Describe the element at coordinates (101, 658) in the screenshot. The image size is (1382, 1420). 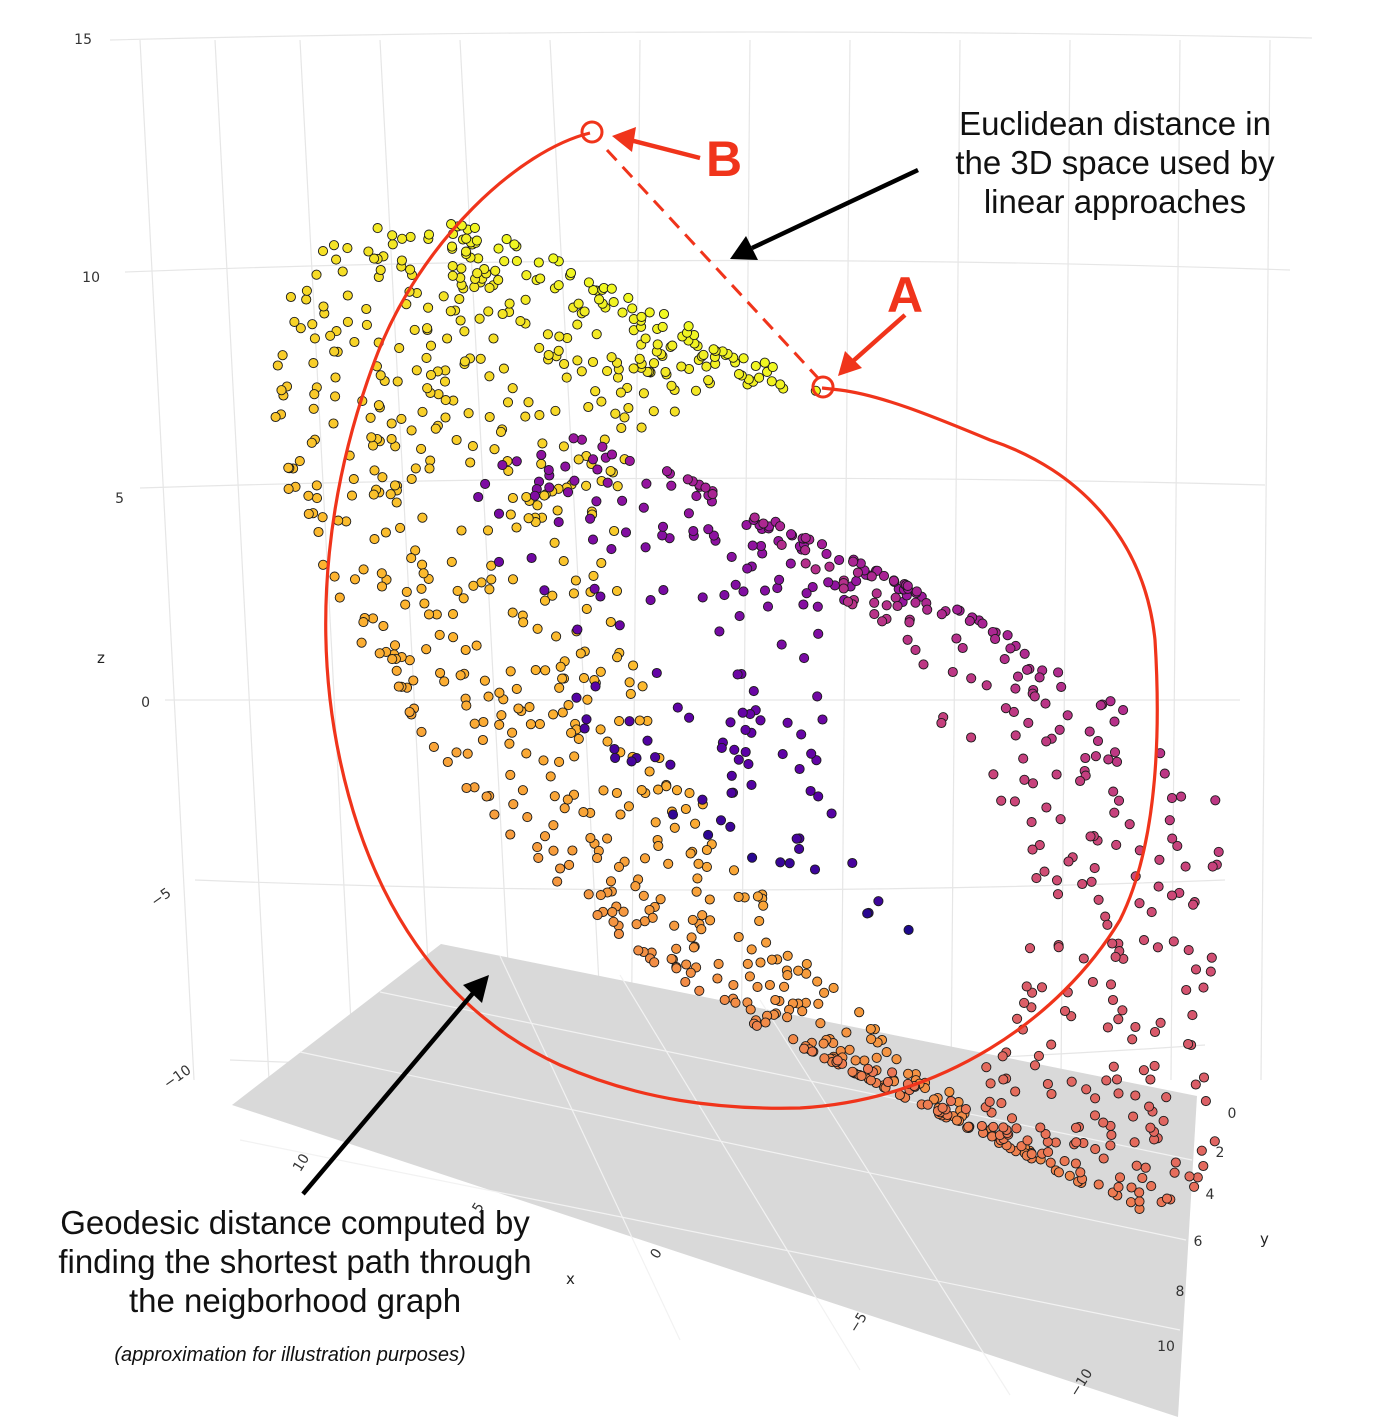
I see `z-axis-title: z` at that location.